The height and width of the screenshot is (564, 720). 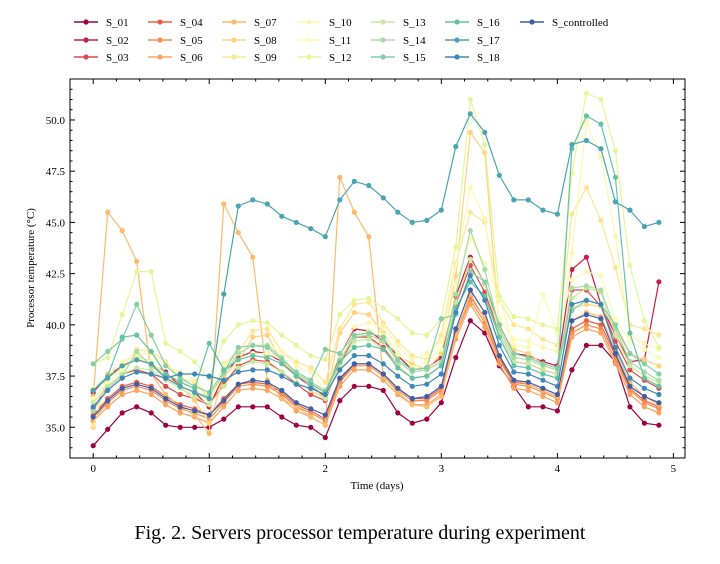 I want to click on legend-item: S_04, so click(x=175, y=23).